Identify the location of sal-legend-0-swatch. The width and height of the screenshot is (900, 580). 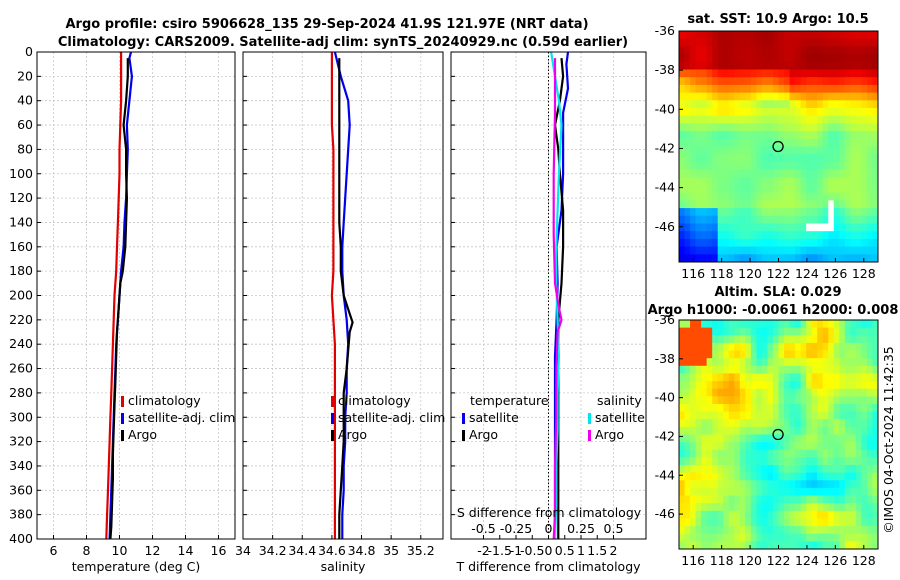
(332, 401).